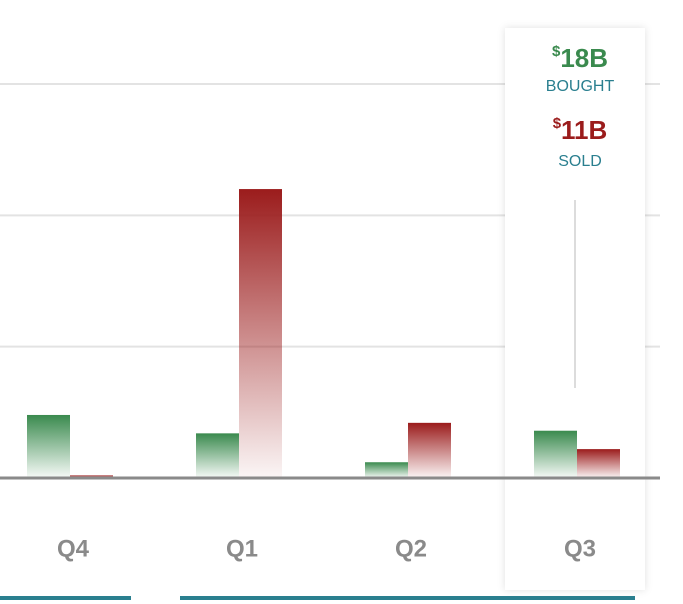 The image size is (683, 604). I want to click on tooltip-value: $18B, so click(580, 58).